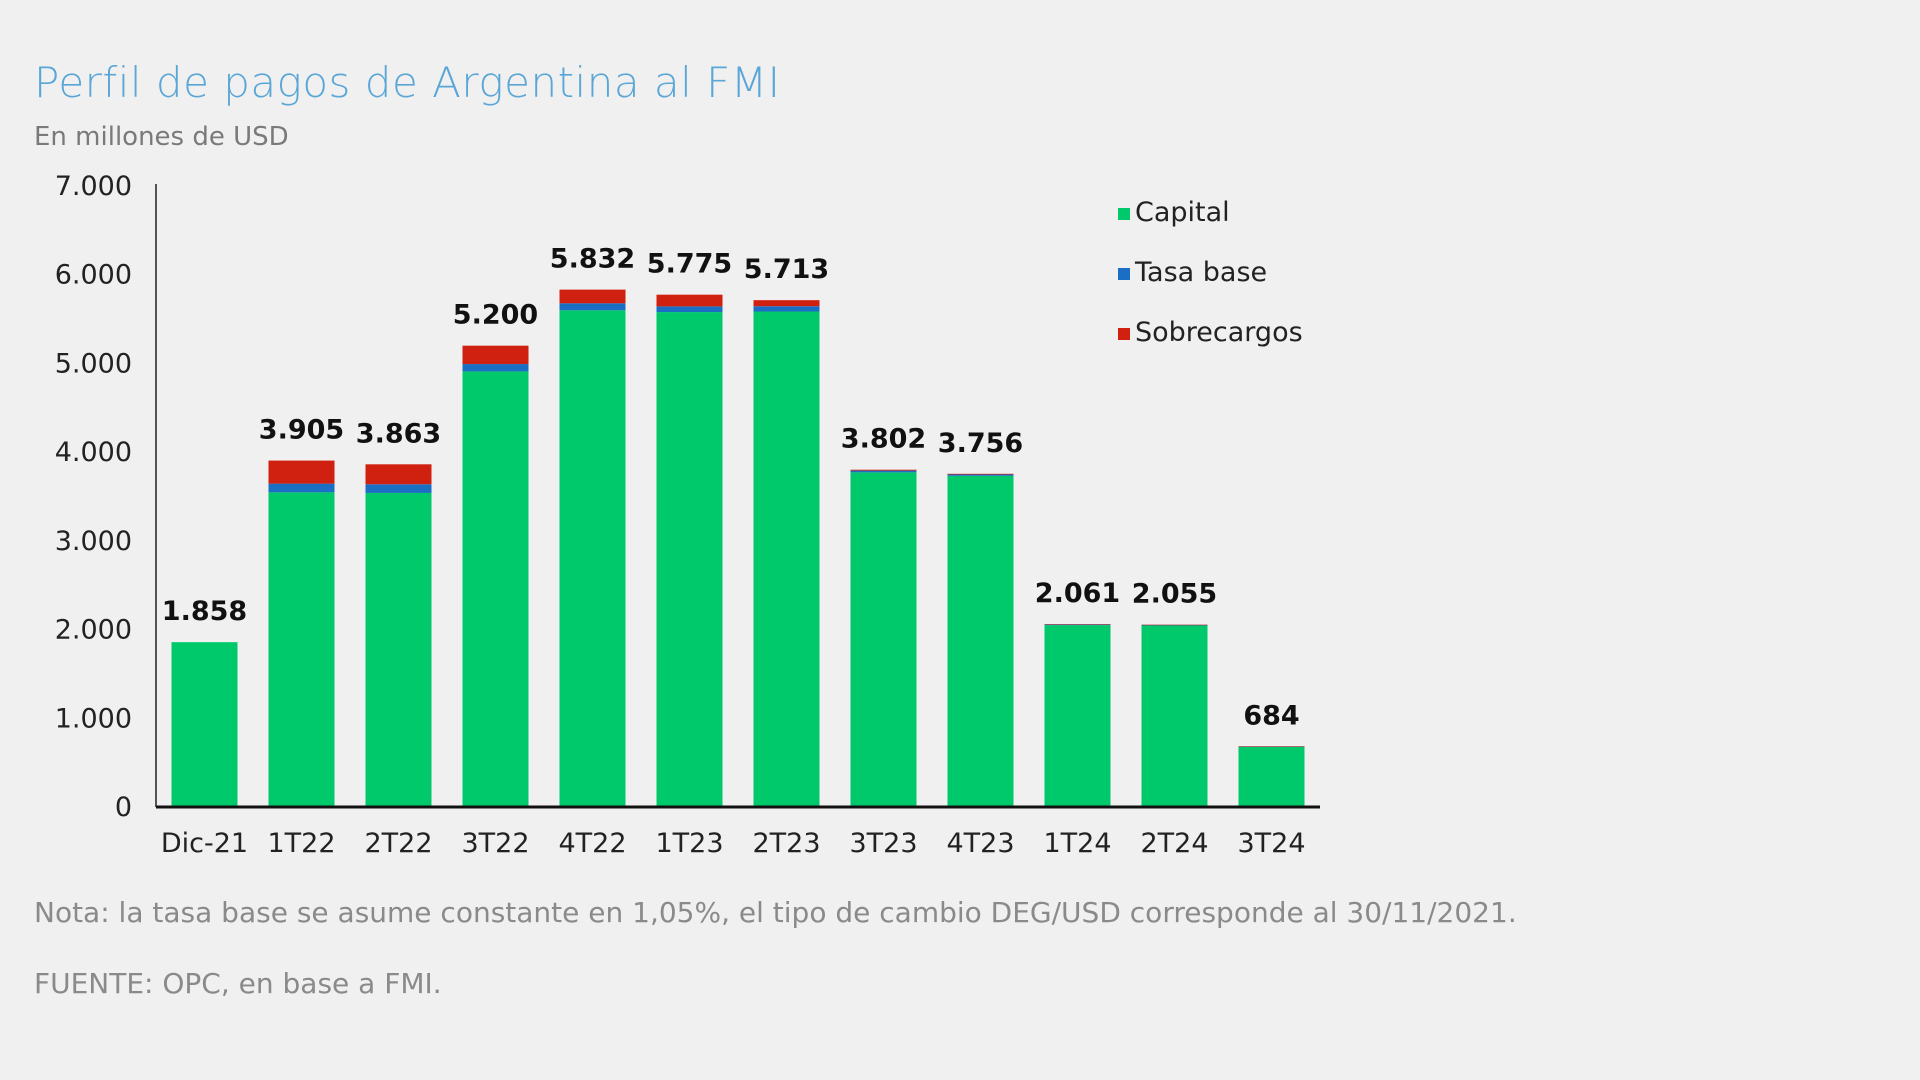  I want to click on data-label: 684, so click(1271, 715).